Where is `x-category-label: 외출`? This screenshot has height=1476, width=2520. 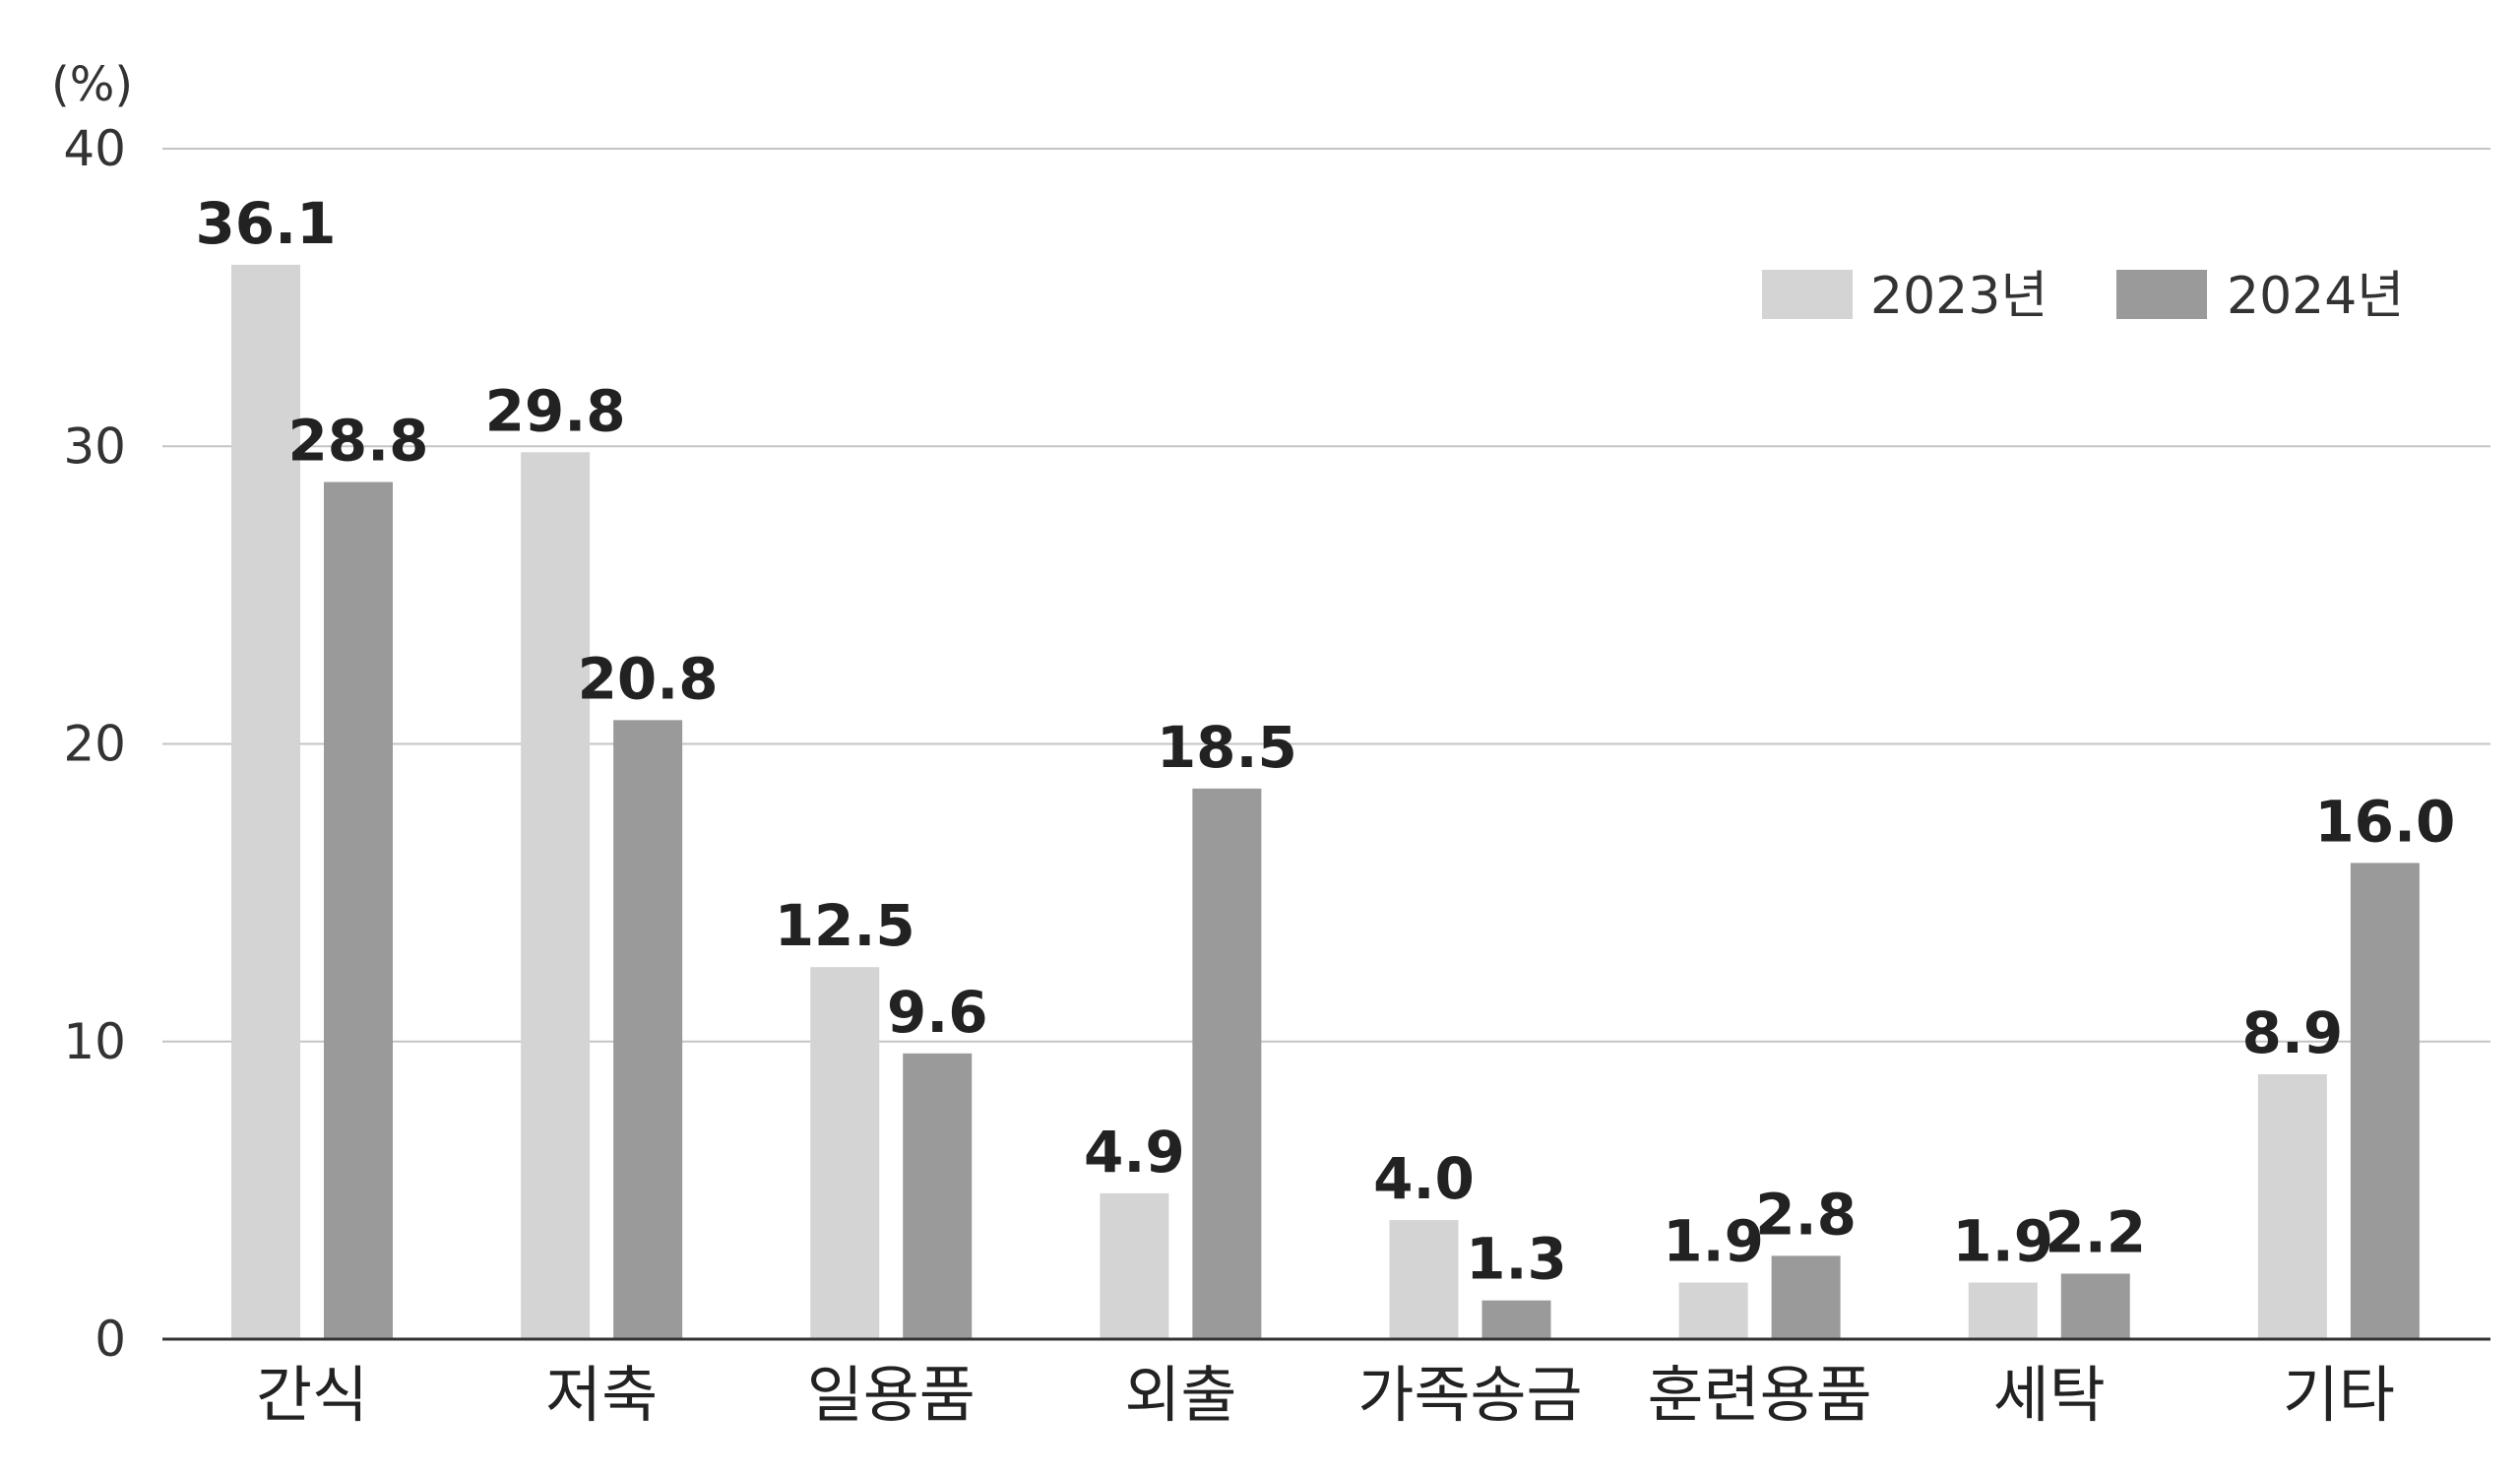
x-category-label: 외출 is located at coordinates (1180, 1395).